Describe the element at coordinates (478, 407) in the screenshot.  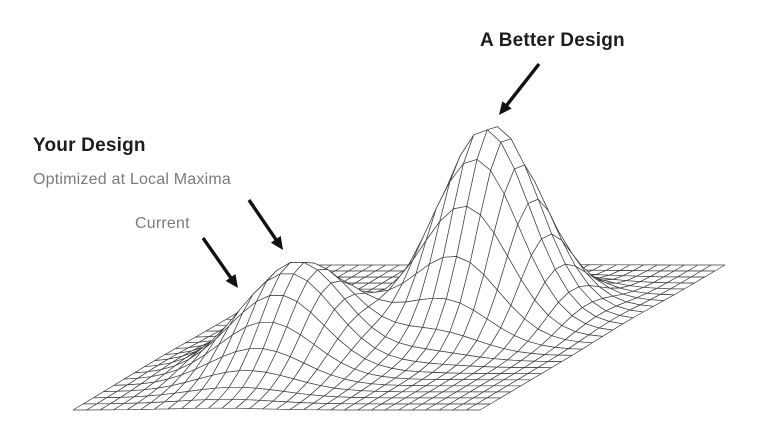
I see `mesh-quad` at that location.